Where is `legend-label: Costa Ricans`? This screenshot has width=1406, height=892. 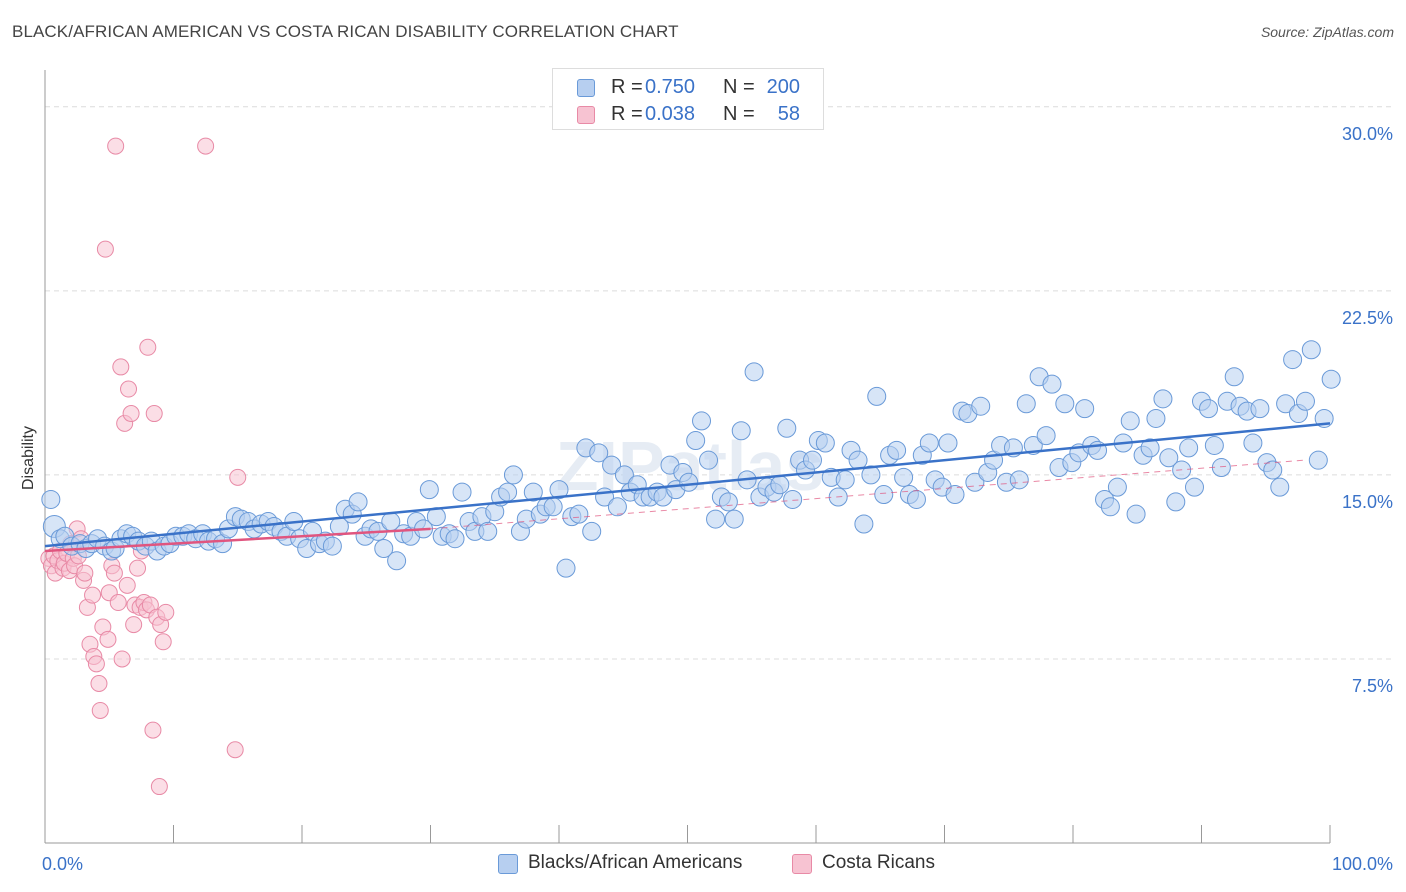 legend-label: Costa Ricans is located at coordinates (878, 862).